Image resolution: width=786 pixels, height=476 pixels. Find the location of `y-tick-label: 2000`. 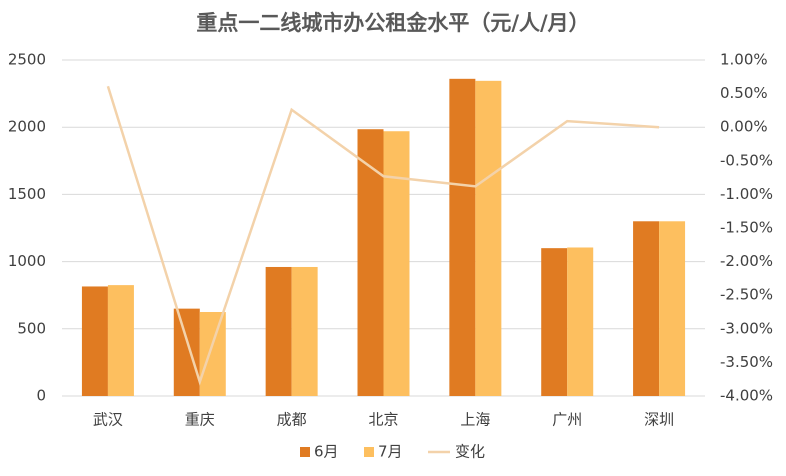

y-tick-label: 2000 is located at coordinates (27, 127).